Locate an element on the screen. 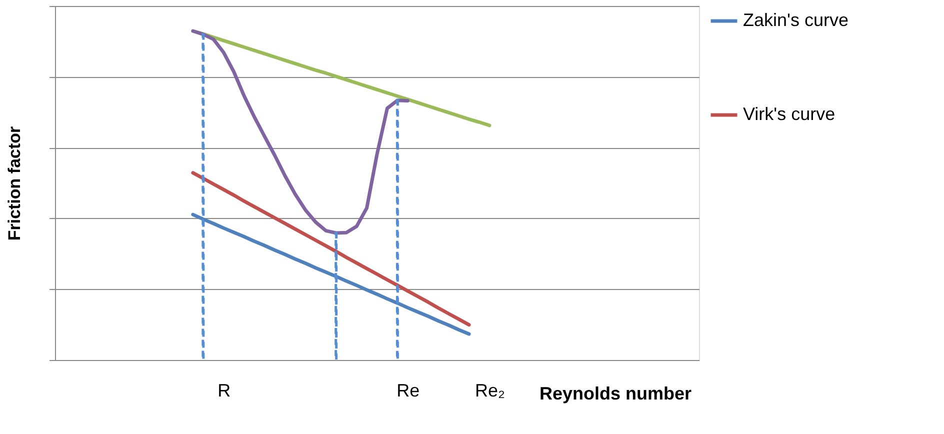  x-tick-label: Re₂ is located at coordinates (489, 390).